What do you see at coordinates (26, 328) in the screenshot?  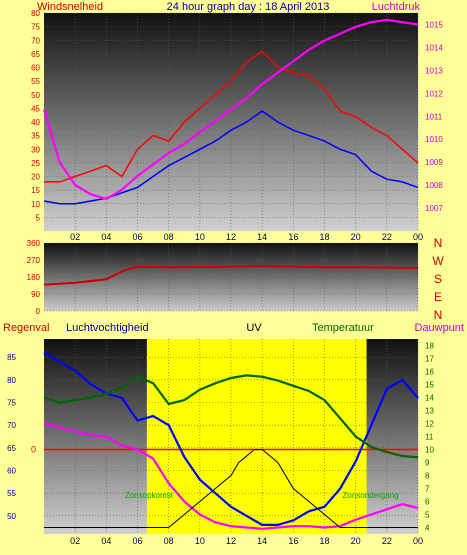 I see `legend-regenval: Regenval` at bounding box center [26, 328].